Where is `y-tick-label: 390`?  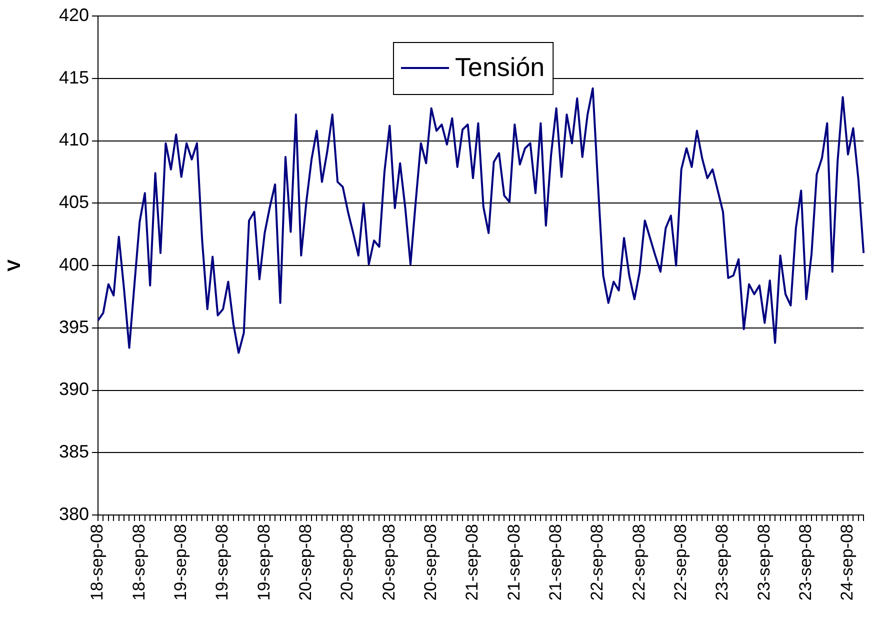 y-tick-label: 390 is located at coordinates (73, 389).